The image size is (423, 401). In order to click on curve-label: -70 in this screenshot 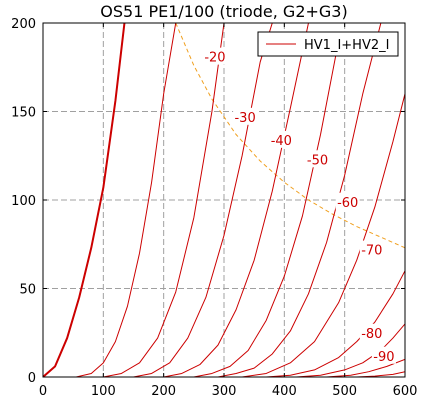, I will do `click(371, 251)`.